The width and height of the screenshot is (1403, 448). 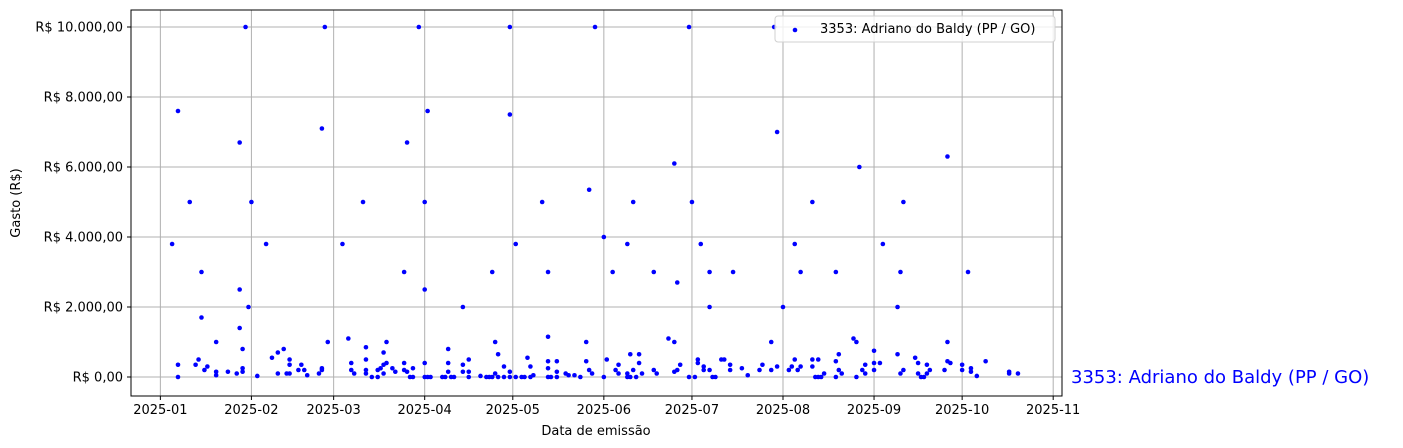 What do you see at coordinates (425, 410) in the screenshot?
I see `x-tick-label: 2025-04` at bounding box center [425, 410].